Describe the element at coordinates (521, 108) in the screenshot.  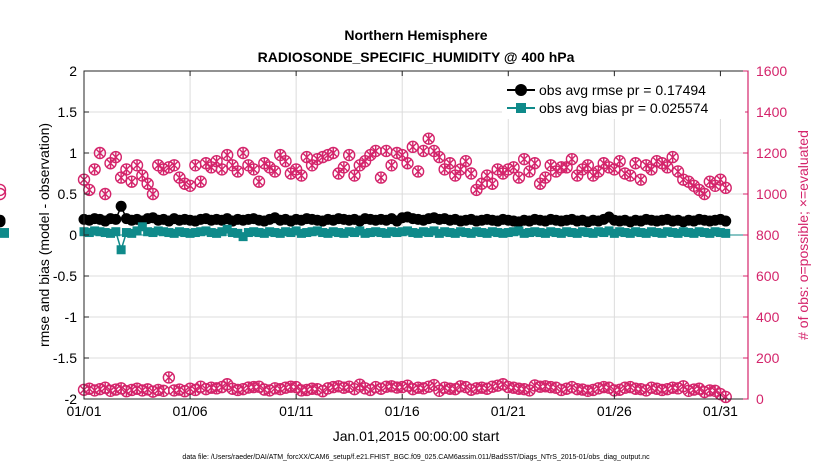
I see `legend-bias-marker` at that location.